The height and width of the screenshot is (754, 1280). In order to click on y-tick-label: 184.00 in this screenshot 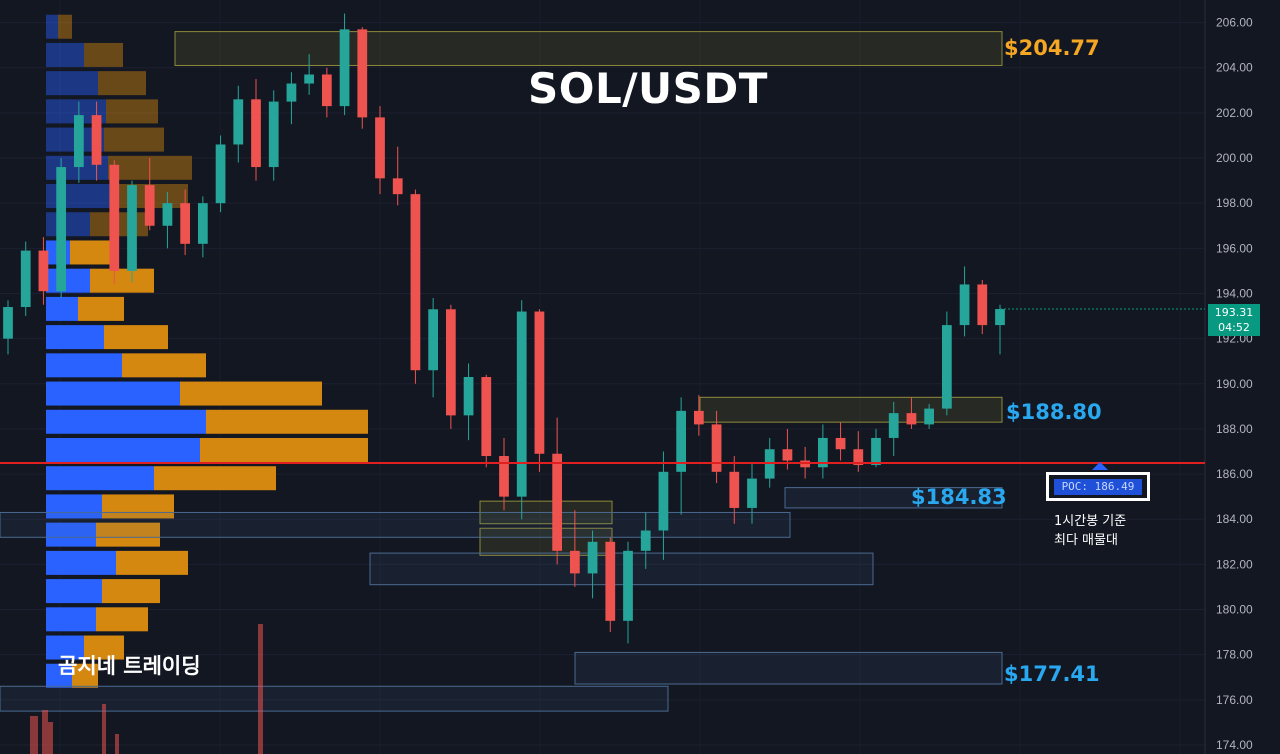, I will do `click(1234, 519)`.